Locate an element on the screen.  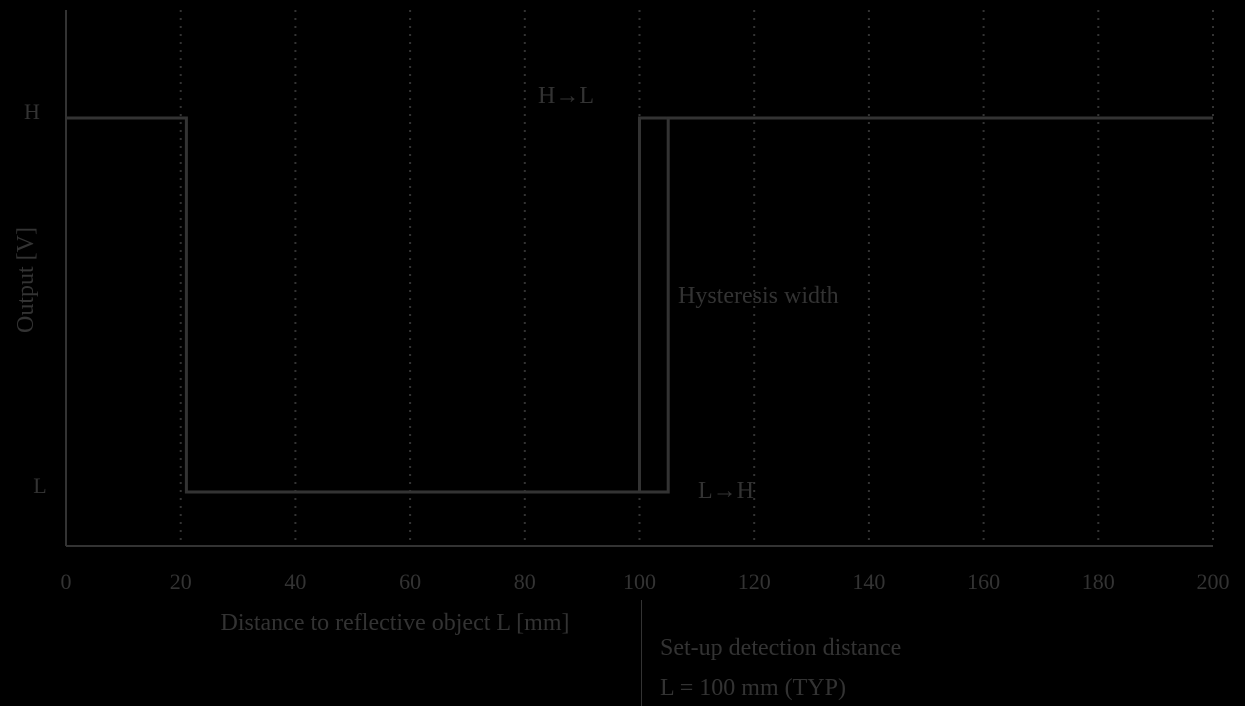
y-level-label-l: L is located at coordinates (39, 485).